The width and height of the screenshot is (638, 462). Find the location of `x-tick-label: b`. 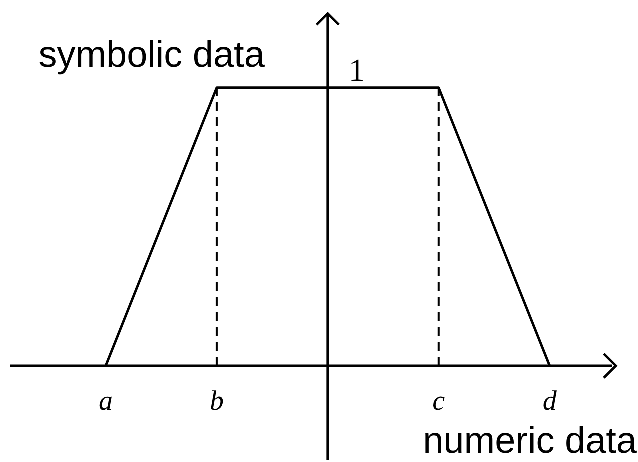

x-tick-label: b is located at coordinates (217, 401).